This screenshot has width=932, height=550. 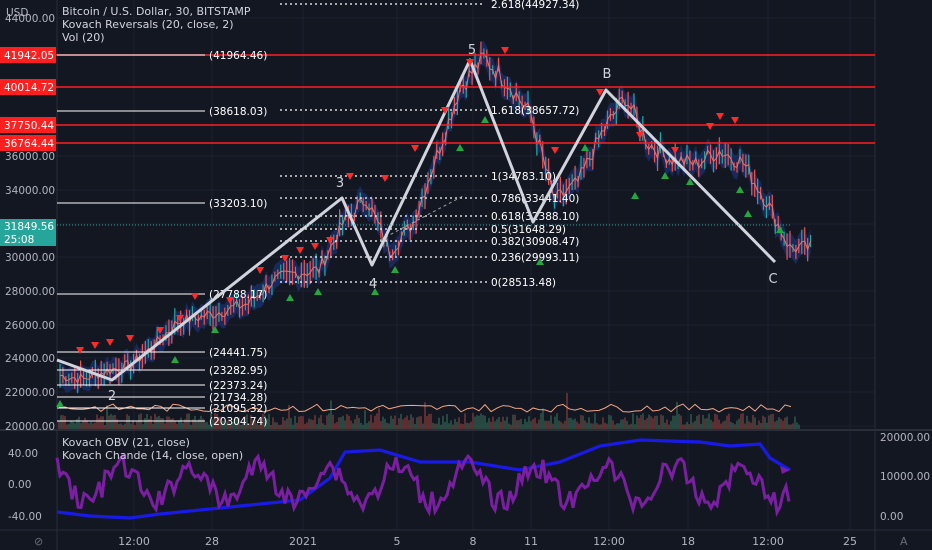 I want to click on y-tick-label: 20000.00, so click(x=30, y=427).